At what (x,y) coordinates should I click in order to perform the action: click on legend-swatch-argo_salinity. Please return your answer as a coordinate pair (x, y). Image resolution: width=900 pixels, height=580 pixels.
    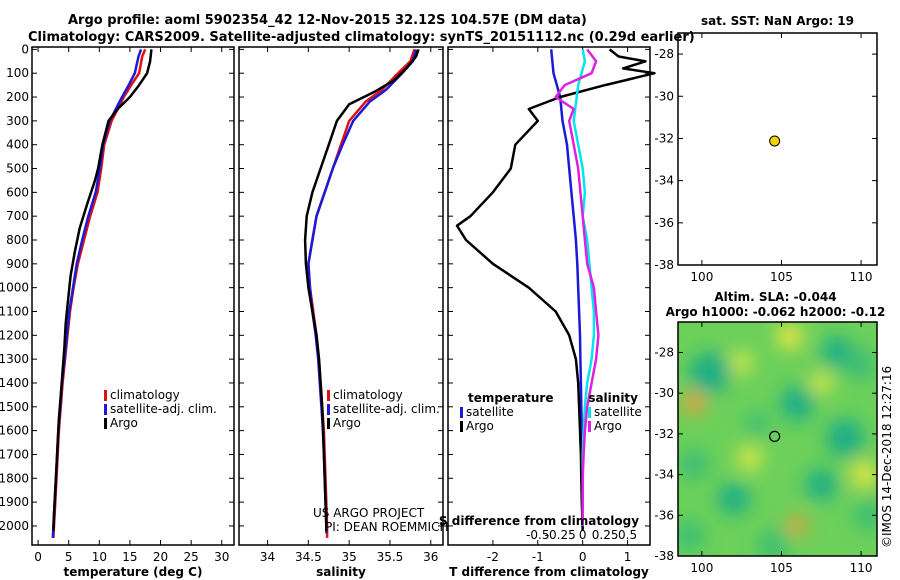
    Looking at the image, I should click on (589, 426).